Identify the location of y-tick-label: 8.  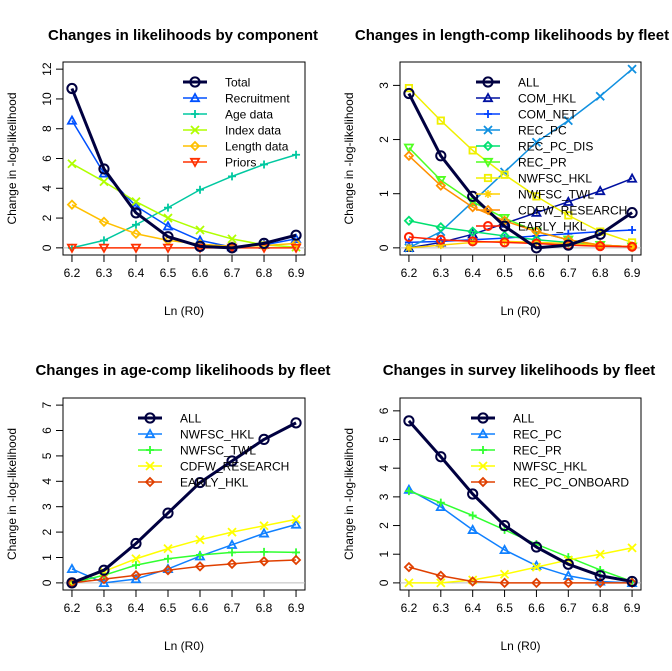
(47, 128).